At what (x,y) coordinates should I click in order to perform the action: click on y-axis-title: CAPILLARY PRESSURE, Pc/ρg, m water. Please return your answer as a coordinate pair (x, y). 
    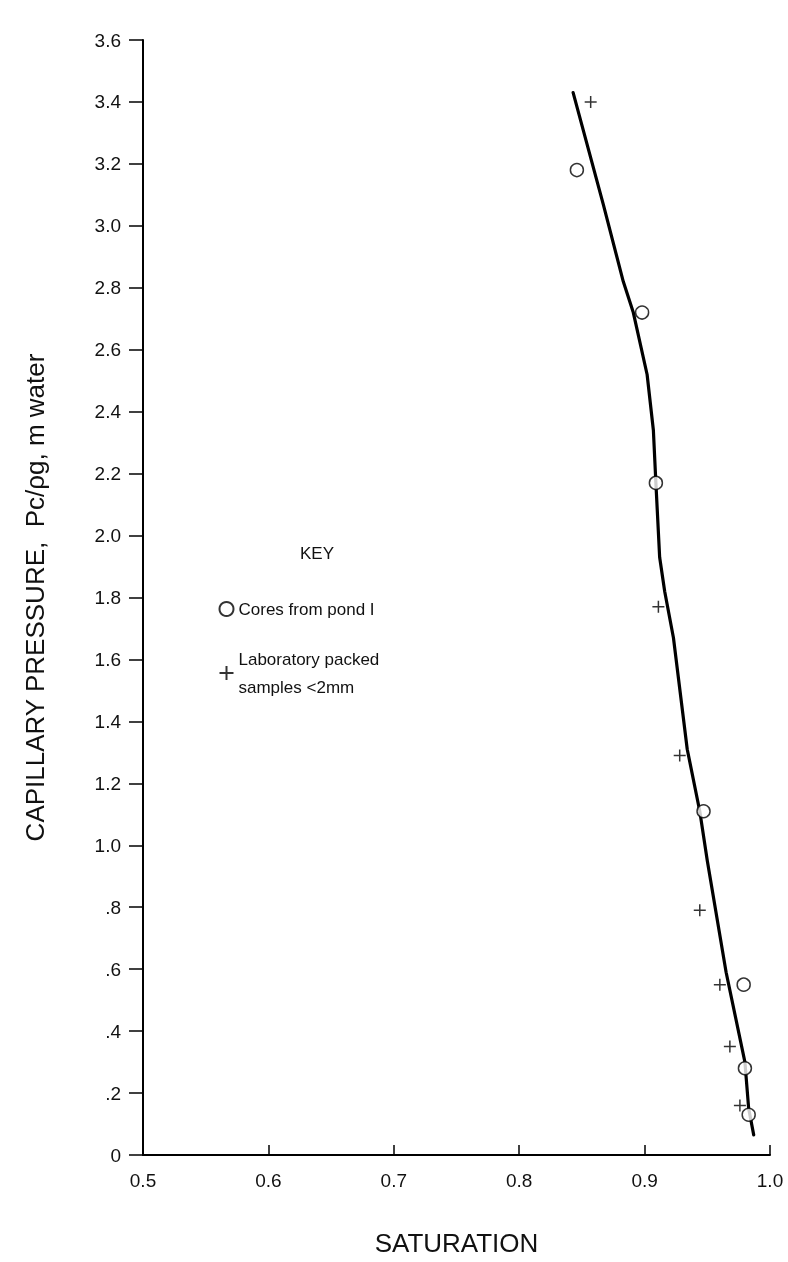
    Looking at the image, I should click on (35, 597).